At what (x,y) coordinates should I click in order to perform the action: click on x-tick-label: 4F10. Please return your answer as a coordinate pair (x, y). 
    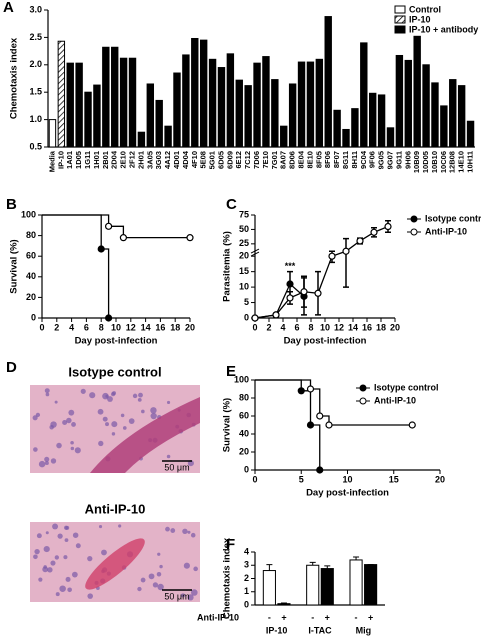
    Looking at the image, I should click on (194, 159).